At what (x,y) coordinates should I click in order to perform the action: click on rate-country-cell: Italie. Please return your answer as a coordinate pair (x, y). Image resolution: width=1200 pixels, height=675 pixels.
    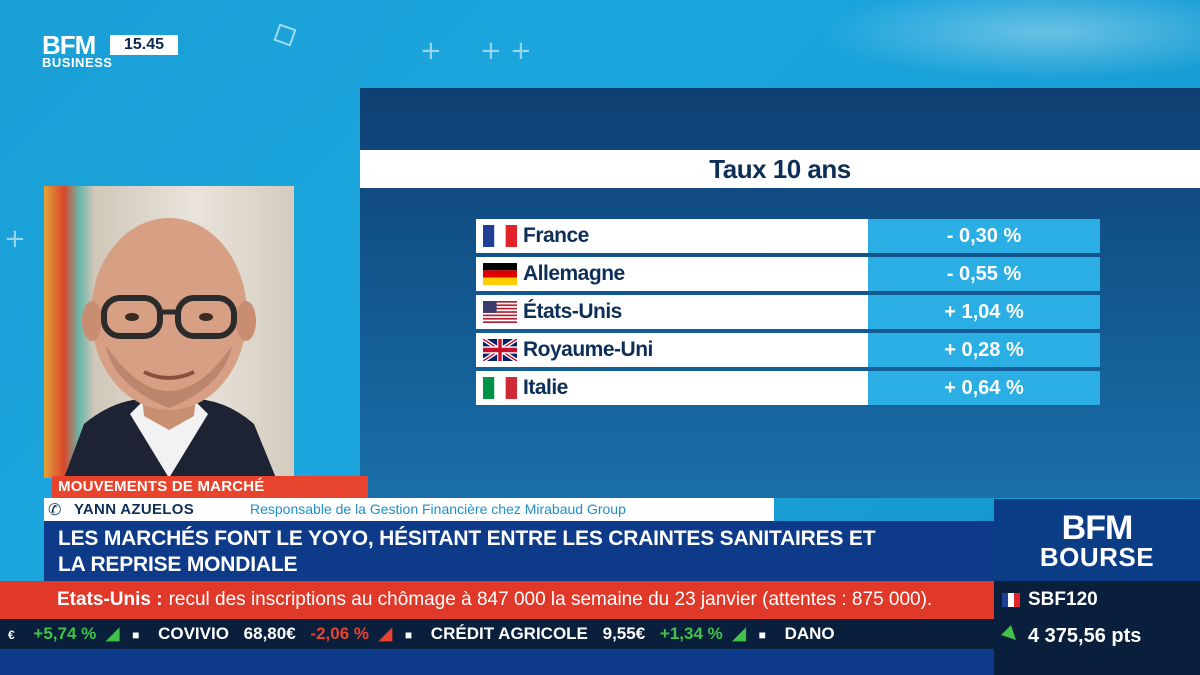
    Looking at the image, I should click on (672, 388).